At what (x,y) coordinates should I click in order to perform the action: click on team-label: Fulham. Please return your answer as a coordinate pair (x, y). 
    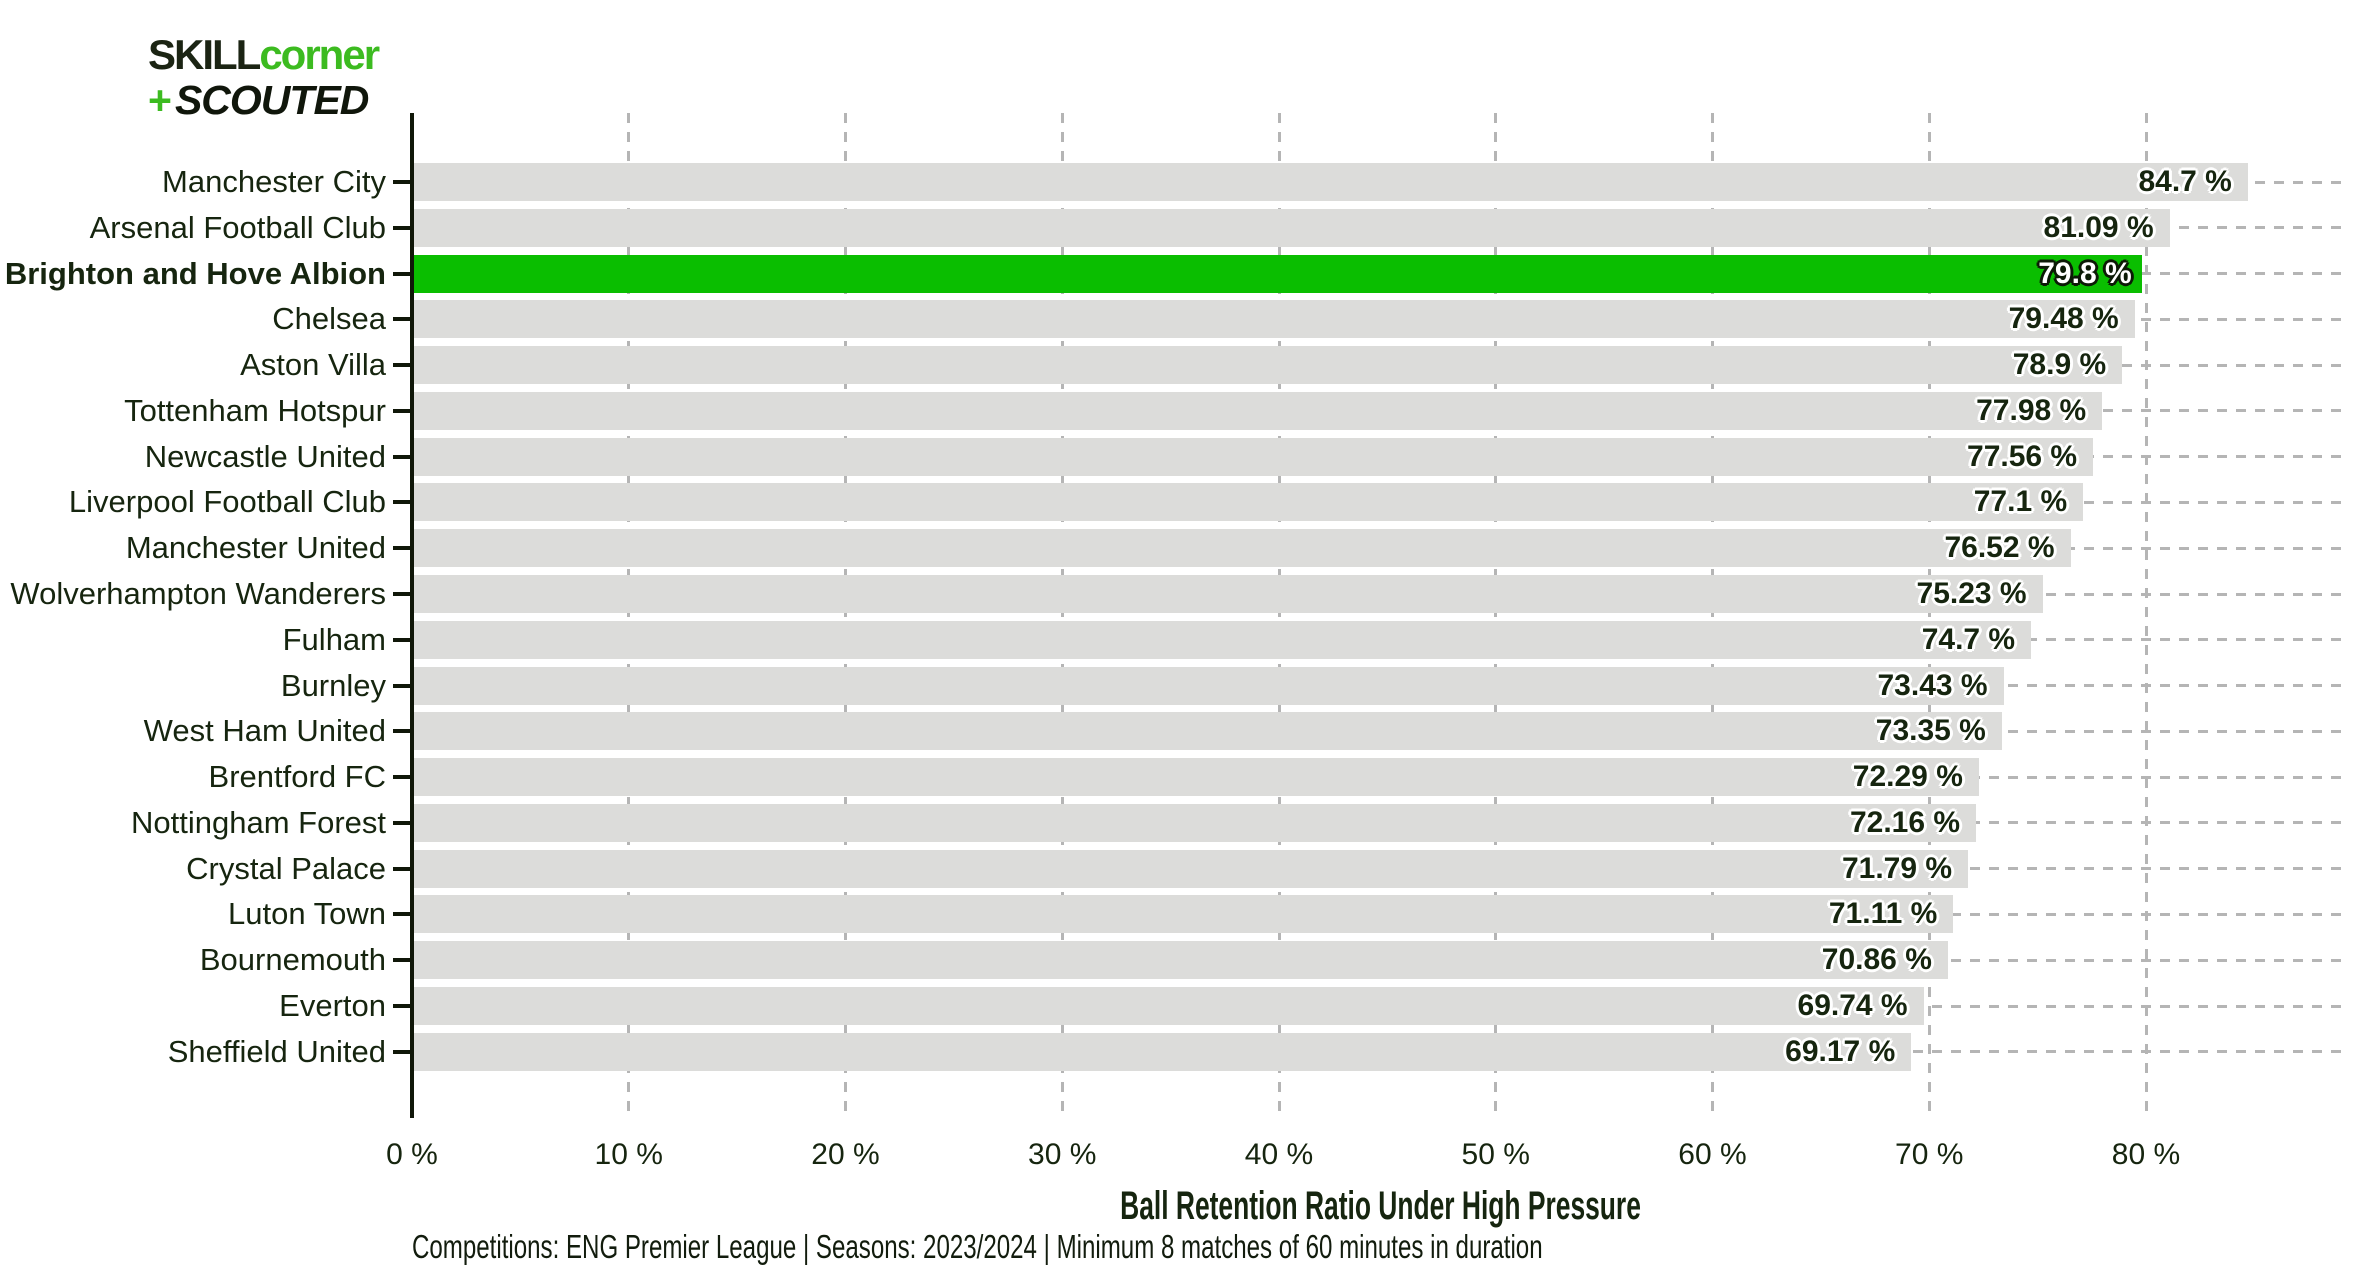
    Looking at the image, I should click on (334, 639).